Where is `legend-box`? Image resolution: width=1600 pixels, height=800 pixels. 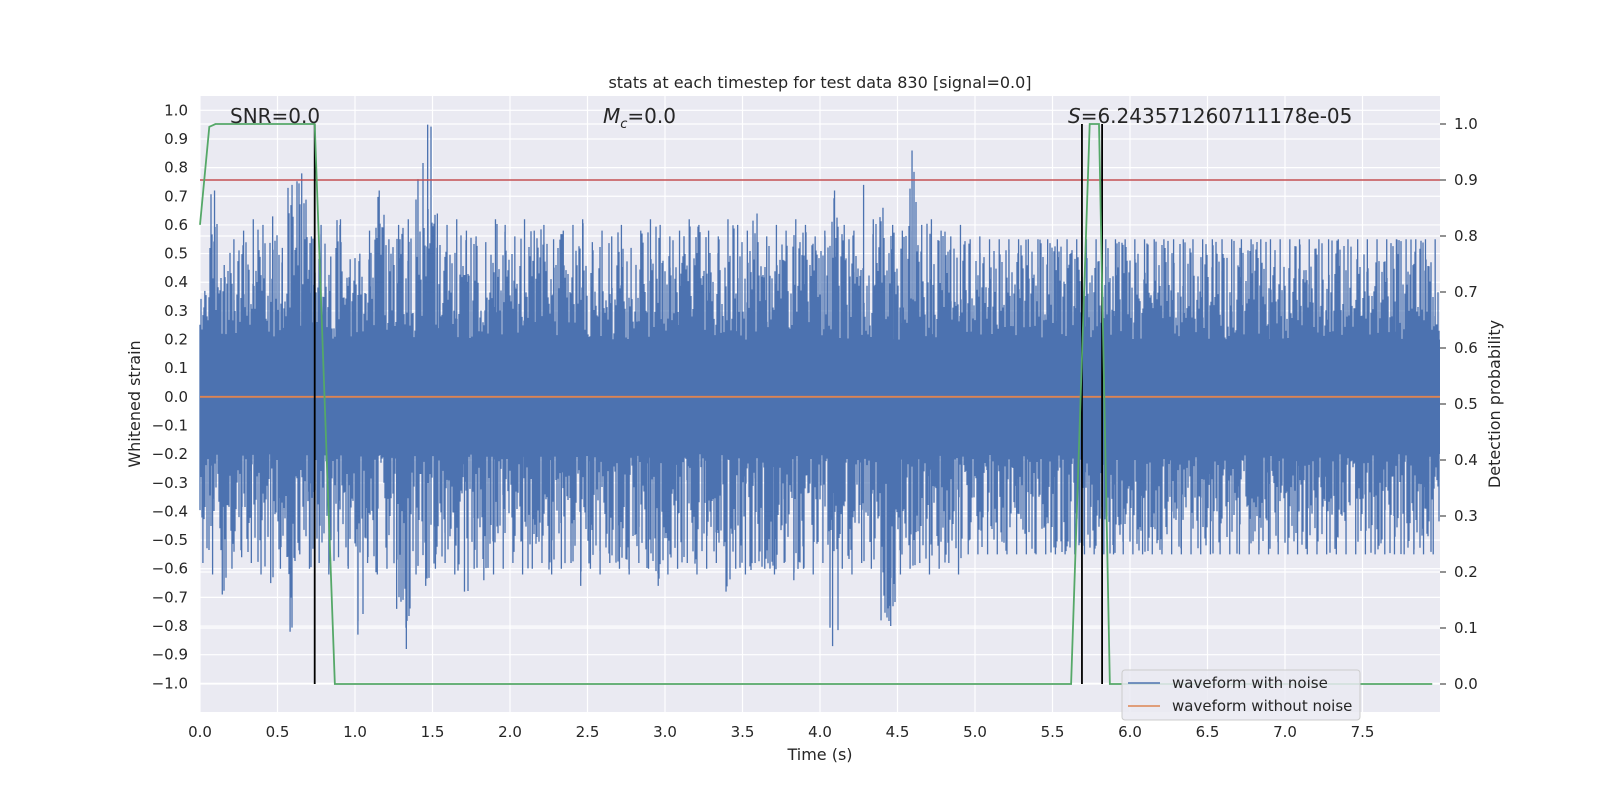
legend-box is located at coordinates (1241, 695).